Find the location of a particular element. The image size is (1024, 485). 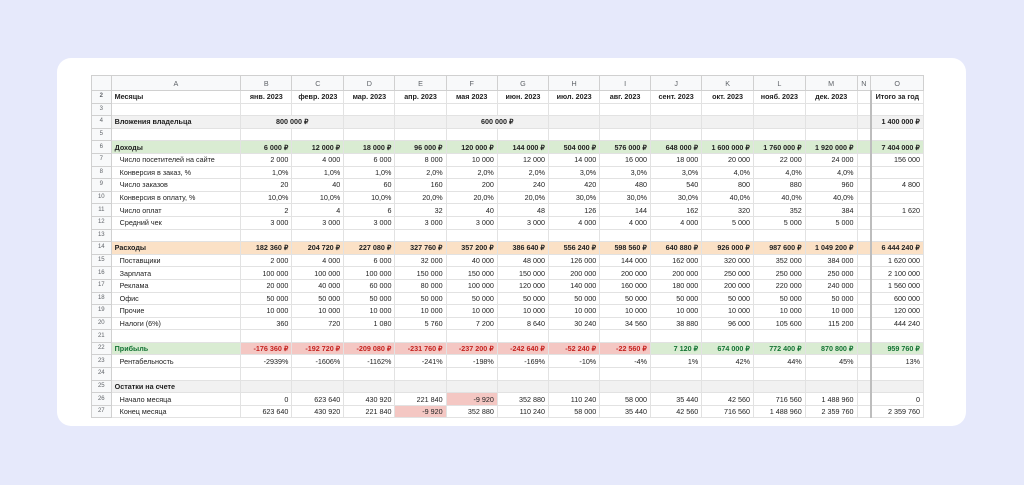

income-label: Доходы is located at coordinates (176, 147).